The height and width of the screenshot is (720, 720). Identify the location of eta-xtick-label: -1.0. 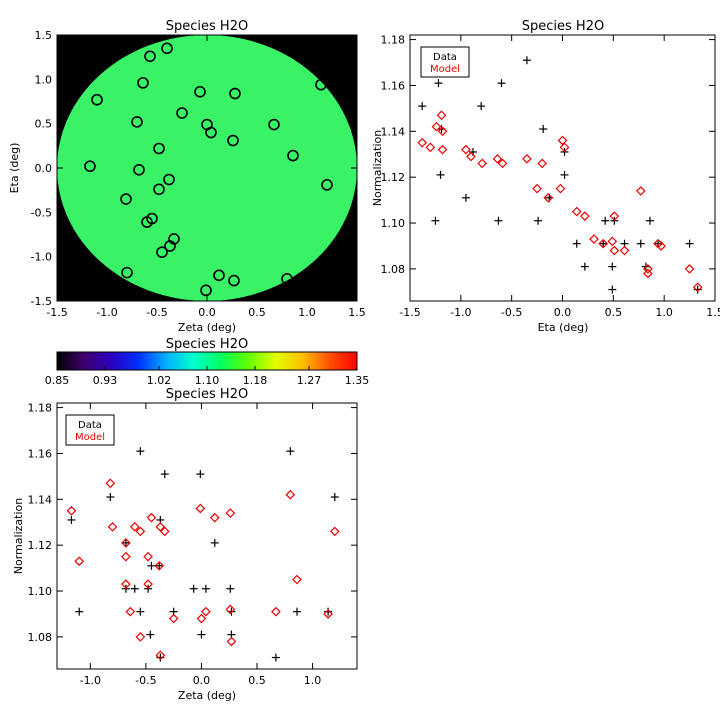
(460, 312).